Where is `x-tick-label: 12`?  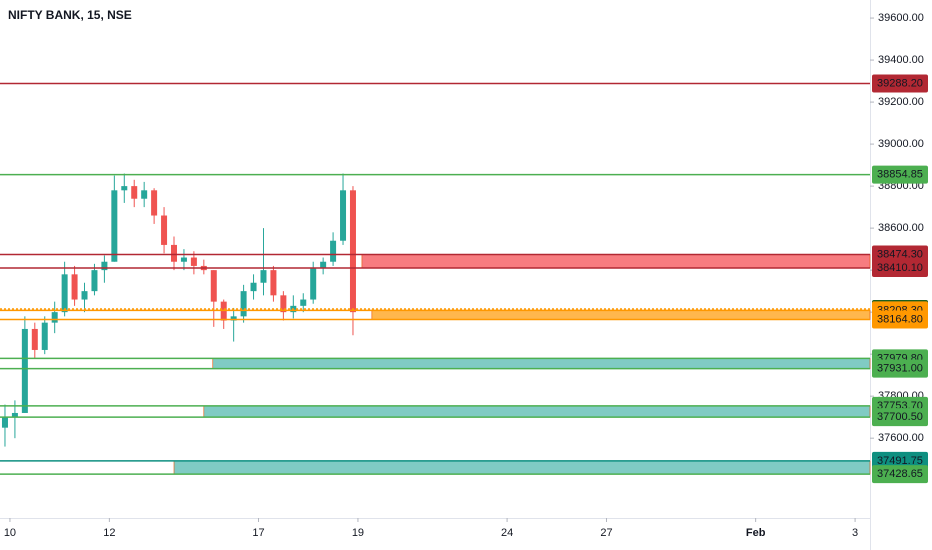
x-tick-label: 12 is located at coordinates (109, 533).